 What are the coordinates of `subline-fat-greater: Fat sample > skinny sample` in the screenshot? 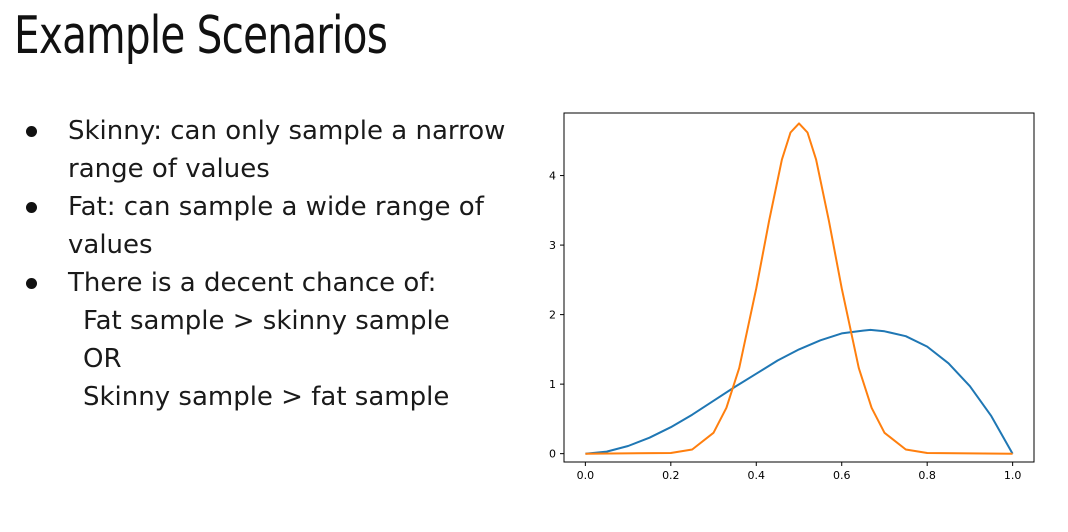 It's located at (266, 321).